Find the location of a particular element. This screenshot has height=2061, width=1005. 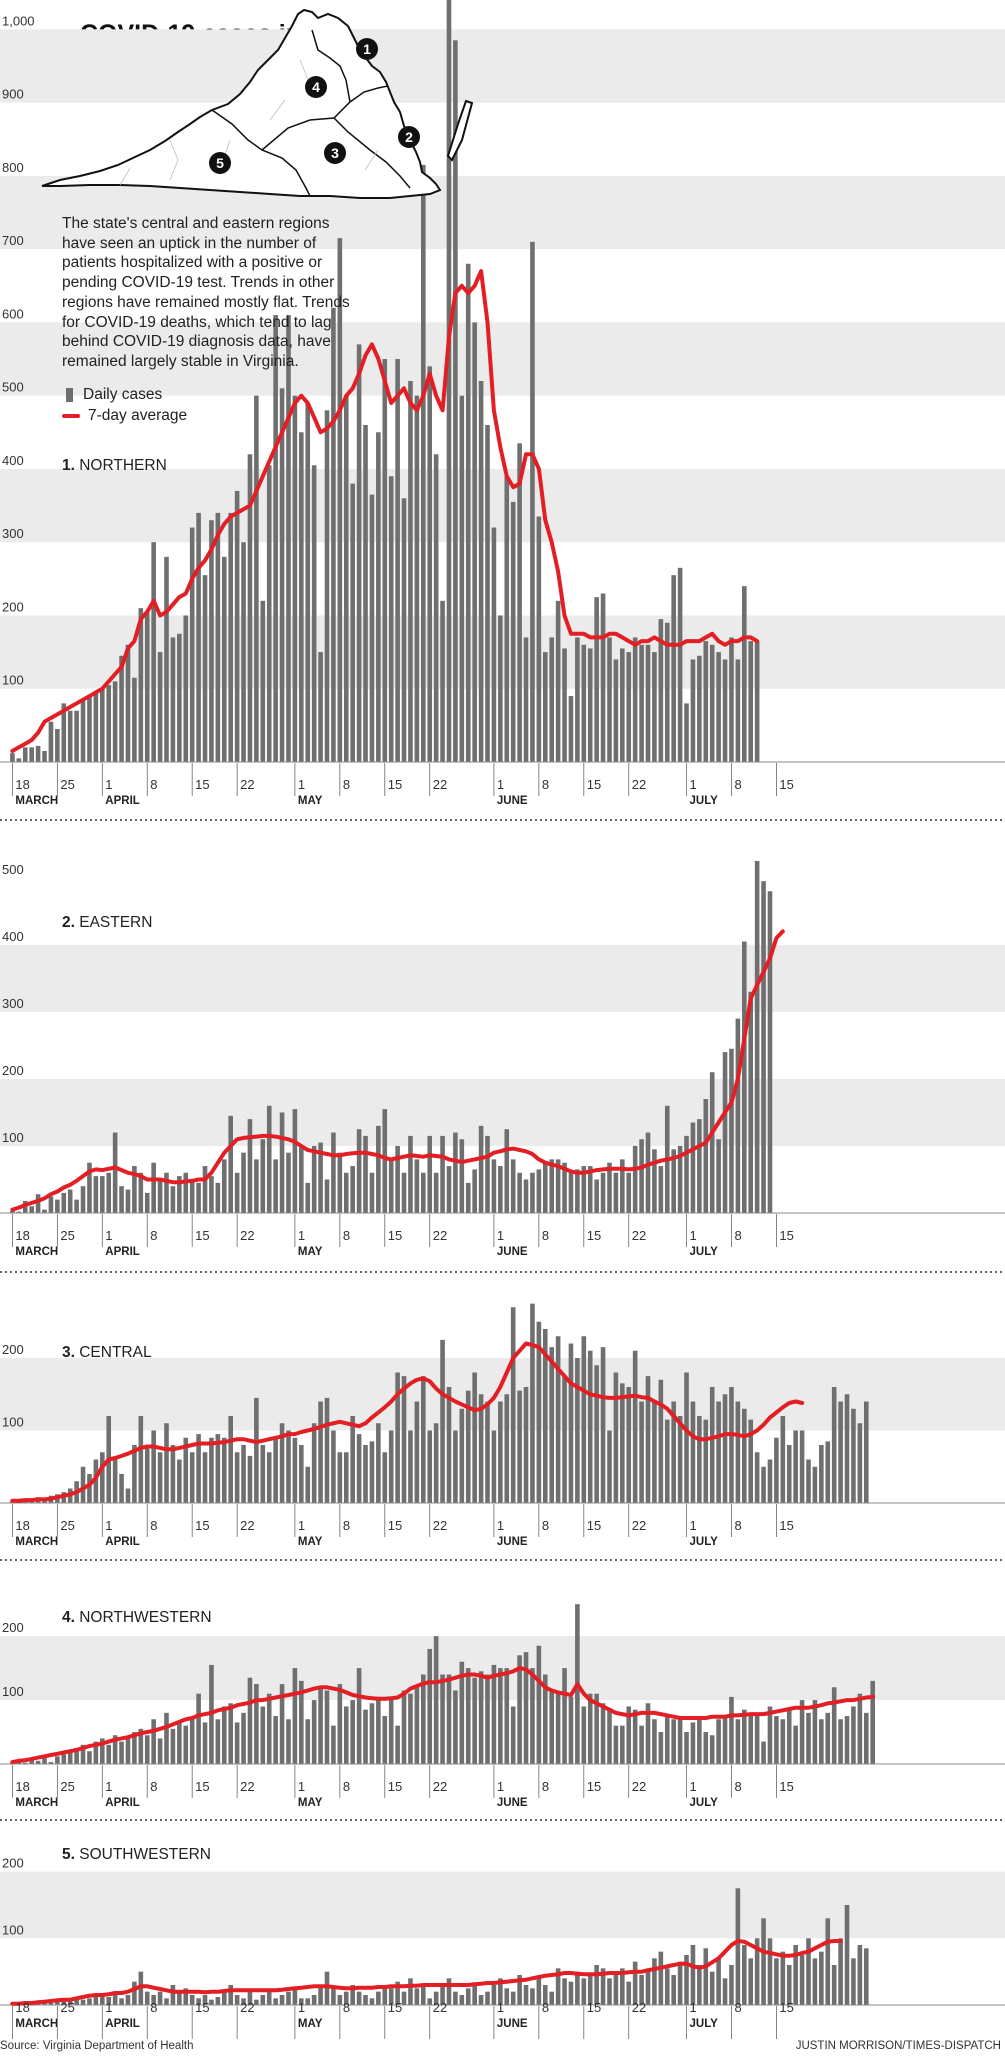

x-tick-label: 15 is located at coordinates (202, 1786).